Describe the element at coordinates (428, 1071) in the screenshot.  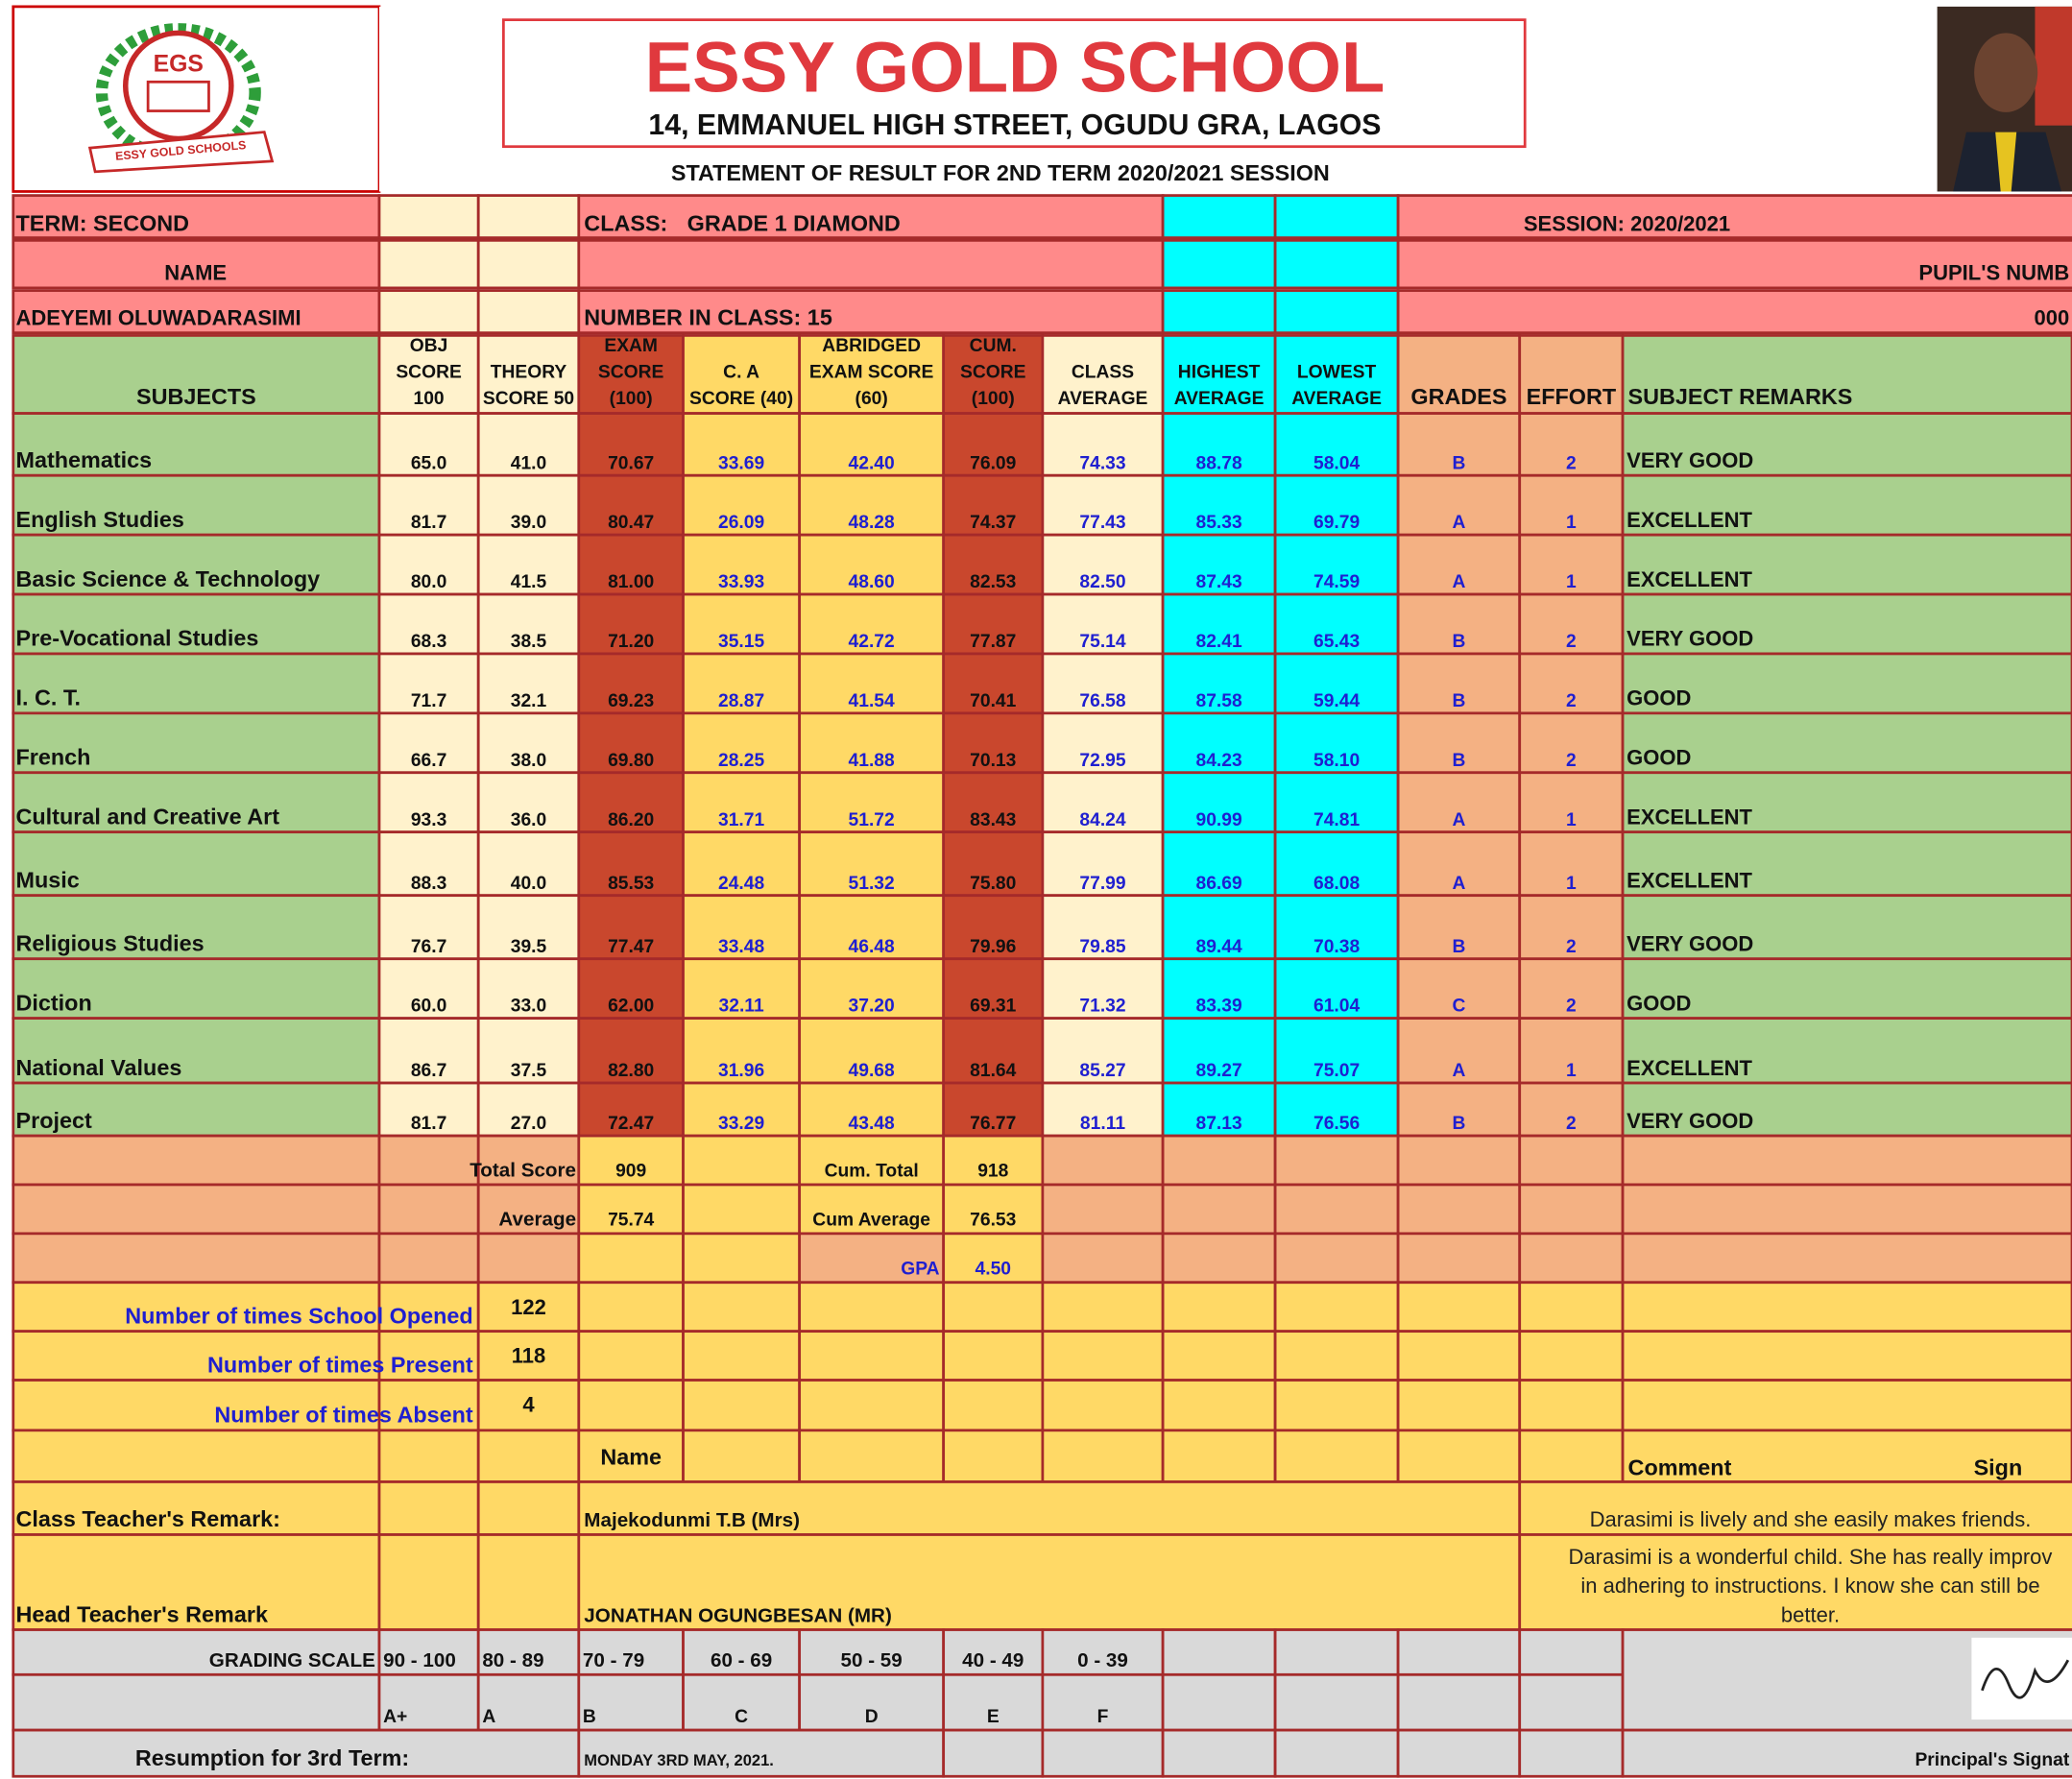
I see `score: 86.7` at that location.